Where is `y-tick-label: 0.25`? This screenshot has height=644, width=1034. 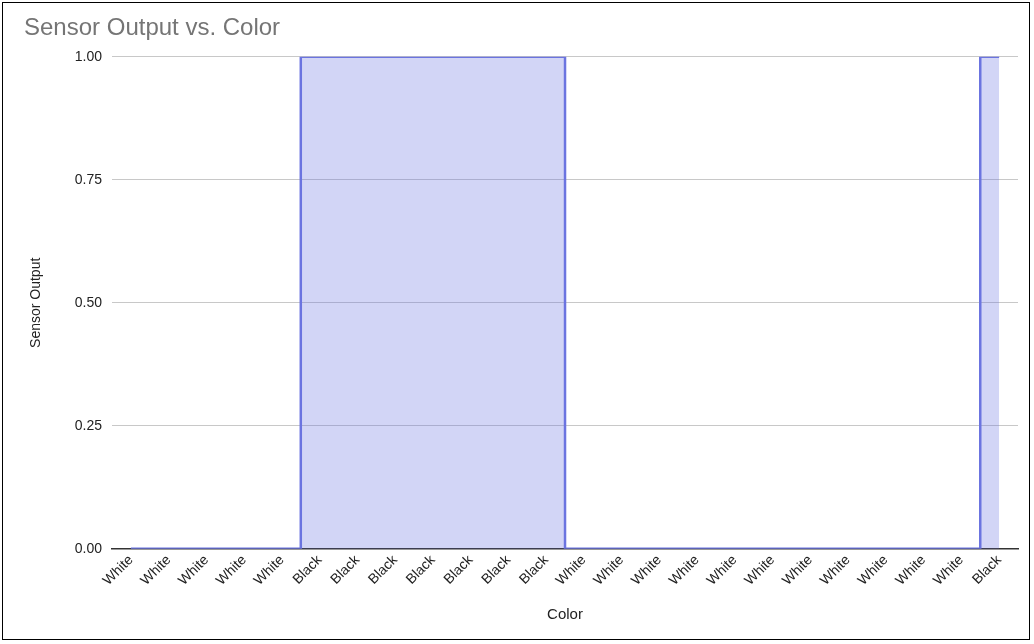
y-tick-label: 0.25 is located at coordinates (88, 424).